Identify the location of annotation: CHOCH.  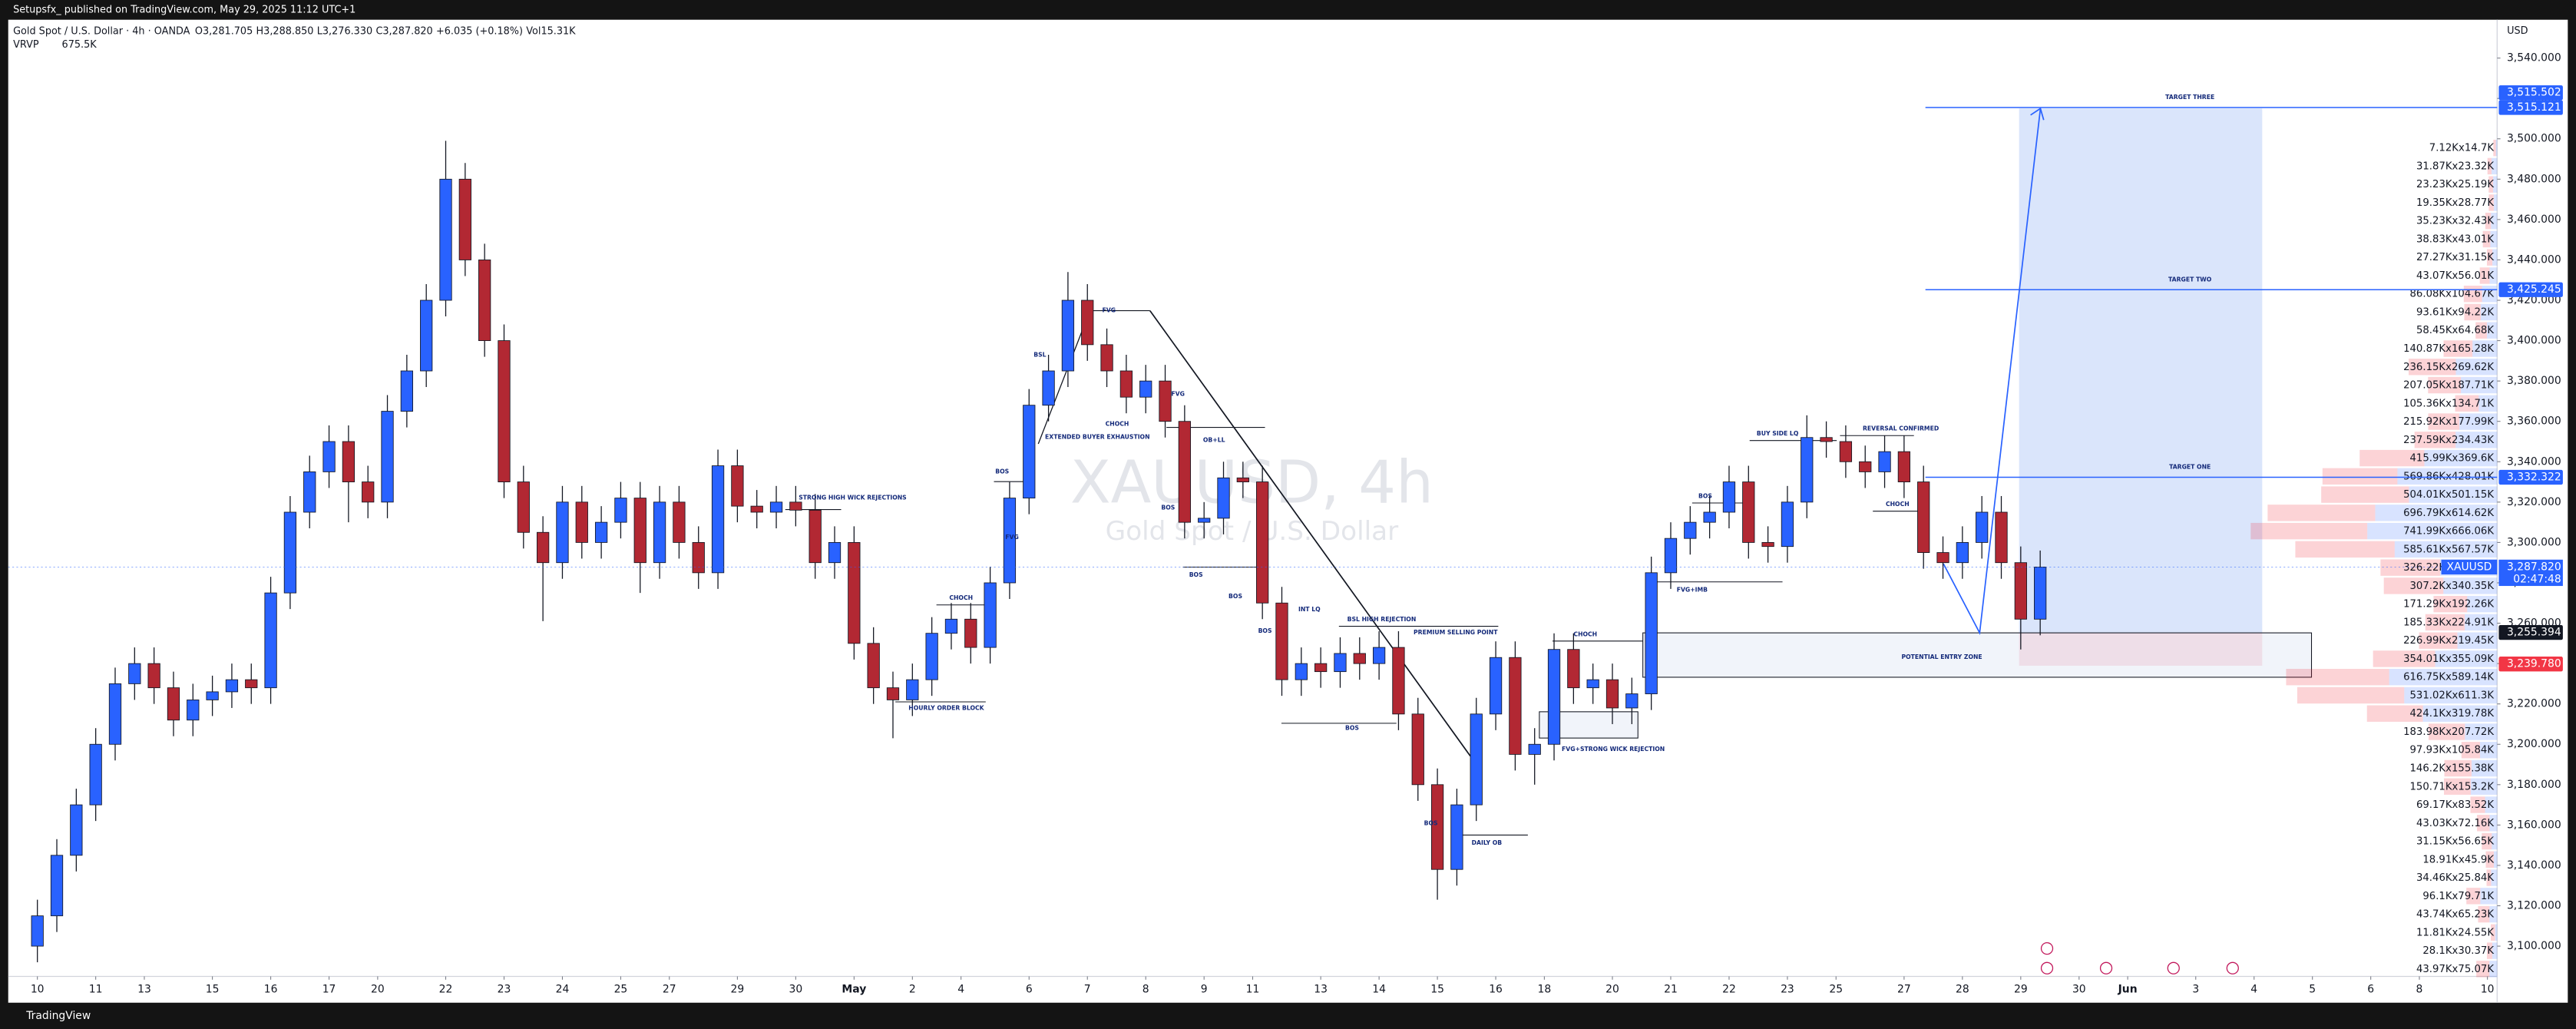
(1117, 423).